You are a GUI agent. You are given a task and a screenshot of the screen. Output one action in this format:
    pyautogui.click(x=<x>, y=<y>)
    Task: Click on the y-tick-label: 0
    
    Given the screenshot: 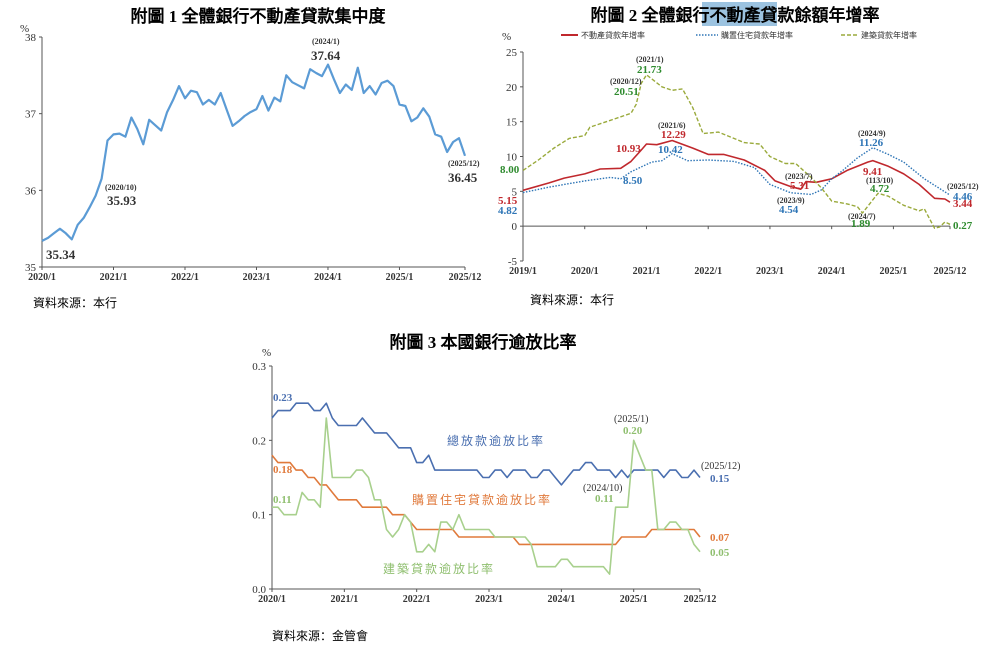 What is the action you would take?
    pyautogui.click(x=515, y=227)
    